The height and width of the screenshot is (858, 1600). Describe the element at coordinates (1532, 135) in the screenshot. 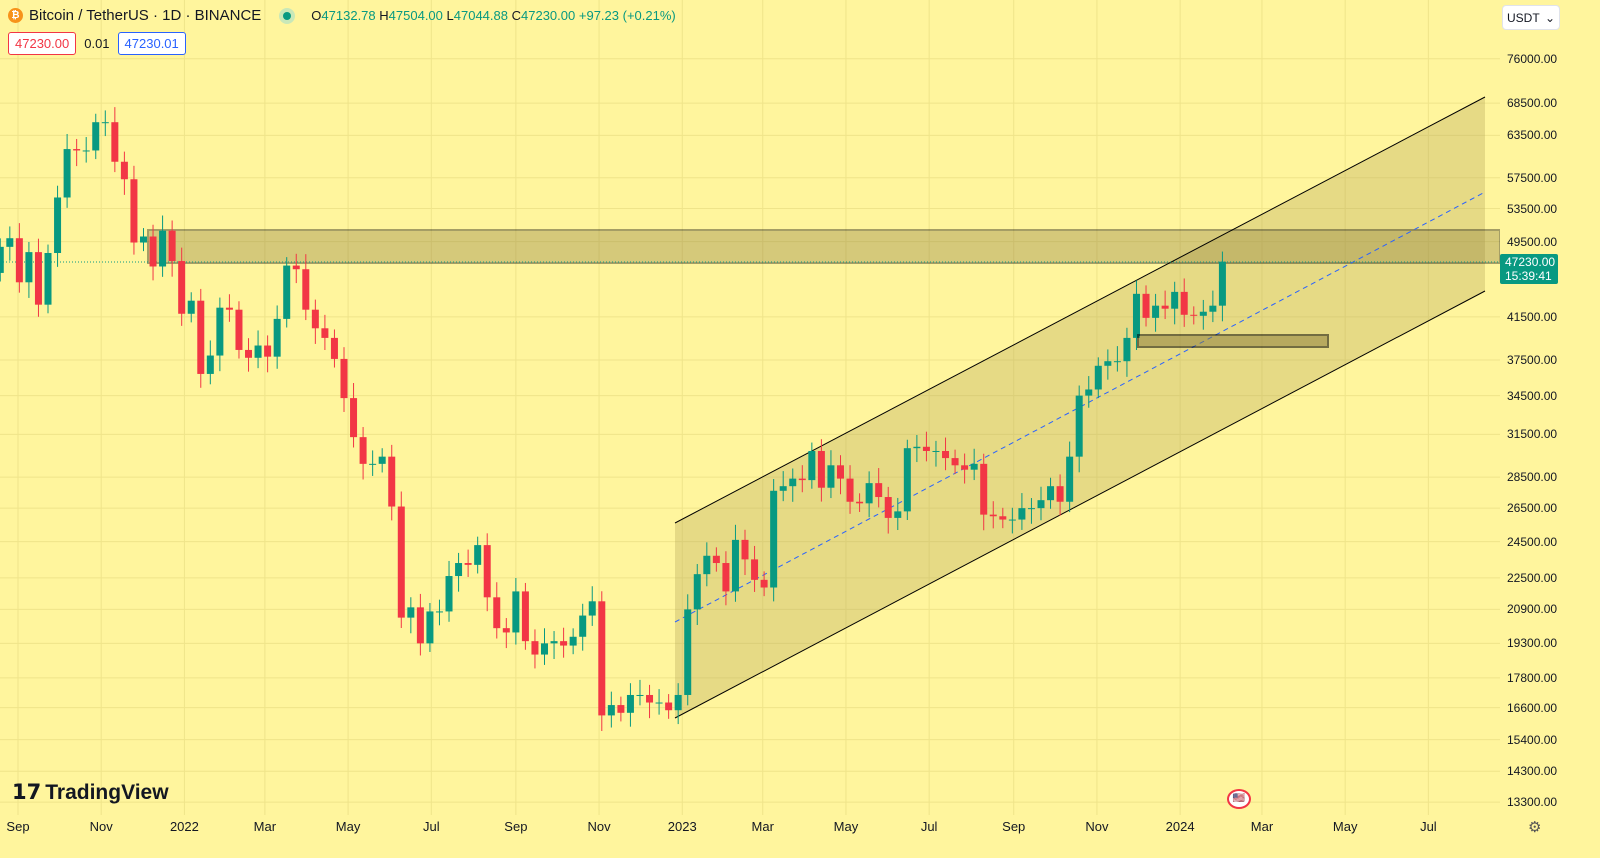

I see `y-tick-label: 63500.00` at that location.